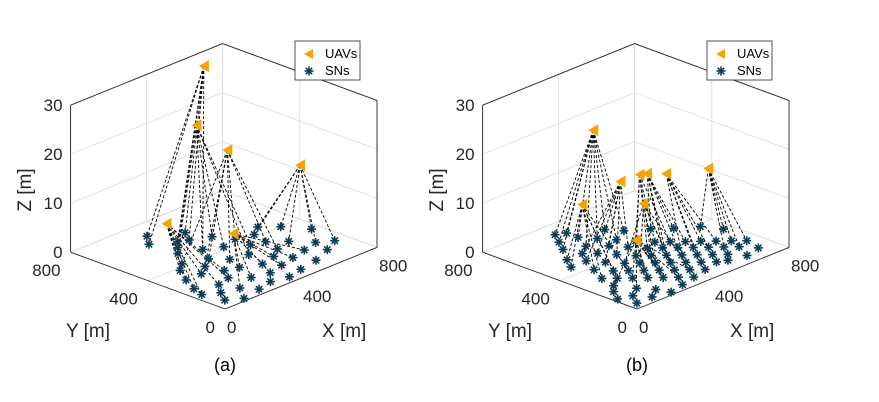 Image resolution: width=879 pixels, height=402 pixels. What do you see at coordinates (637, 365) in the screenshot?
I see `caption-b: (b)` at bounding box center [637, 365].